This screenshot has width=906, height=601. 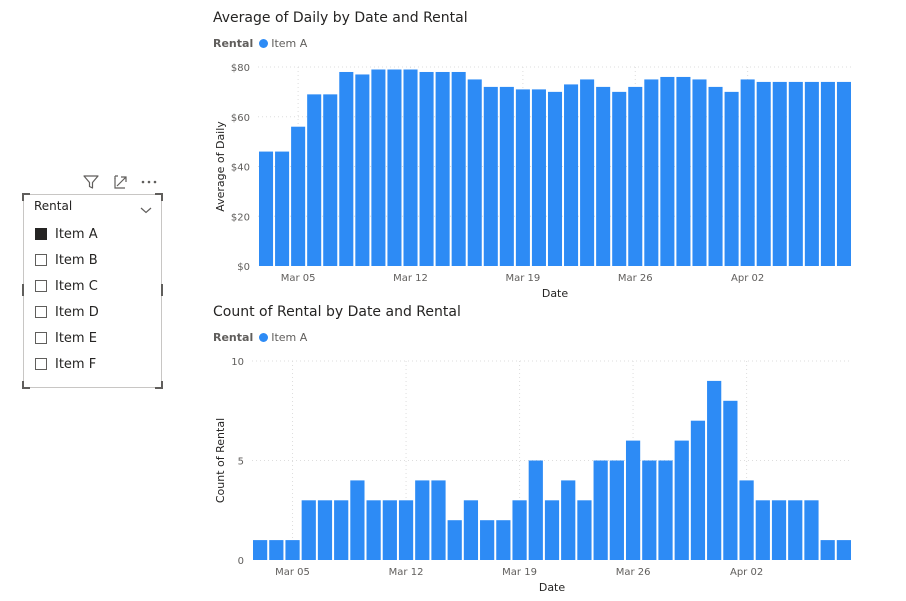 What do you see at coordinates (146, 207) in the screenshot?
I see `chevron-down-icon` at bounding box center [146, 207].